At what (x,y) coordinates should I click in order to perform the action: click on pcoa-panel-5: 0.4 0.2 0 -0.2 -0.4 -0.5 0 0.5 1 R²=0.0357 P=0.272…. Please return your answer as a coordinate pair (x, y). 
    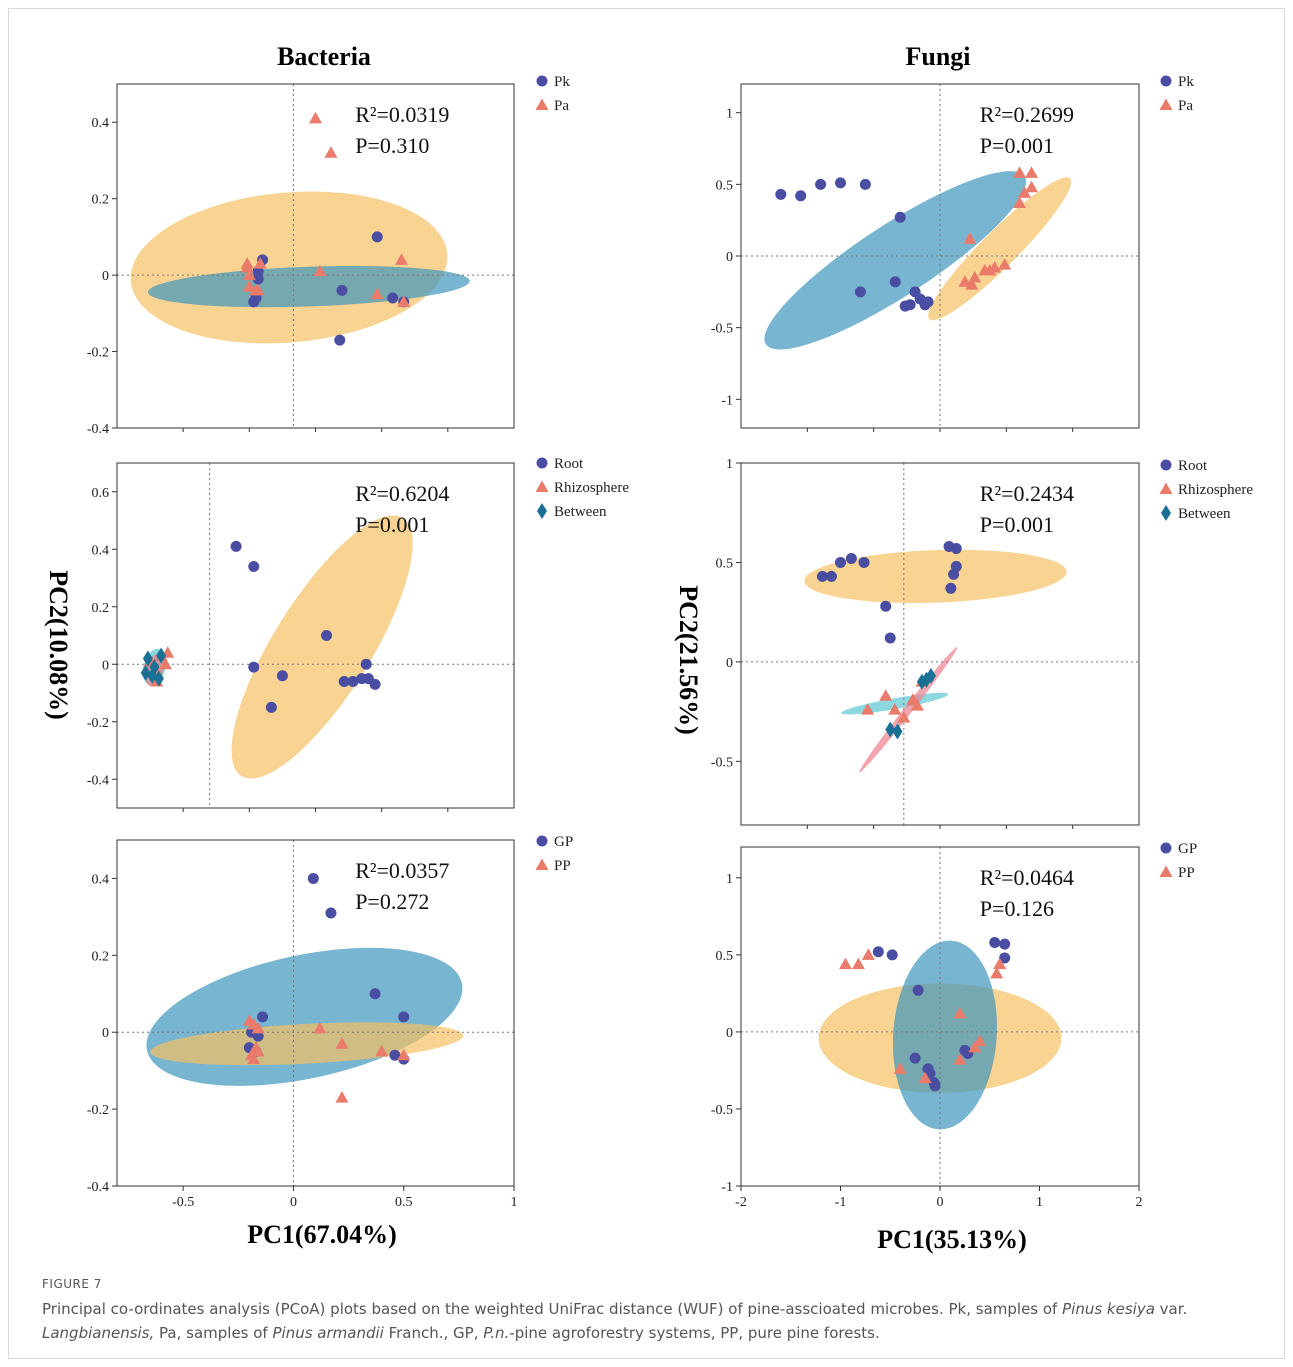
    Looking at the image, I should click on (330, 1022).